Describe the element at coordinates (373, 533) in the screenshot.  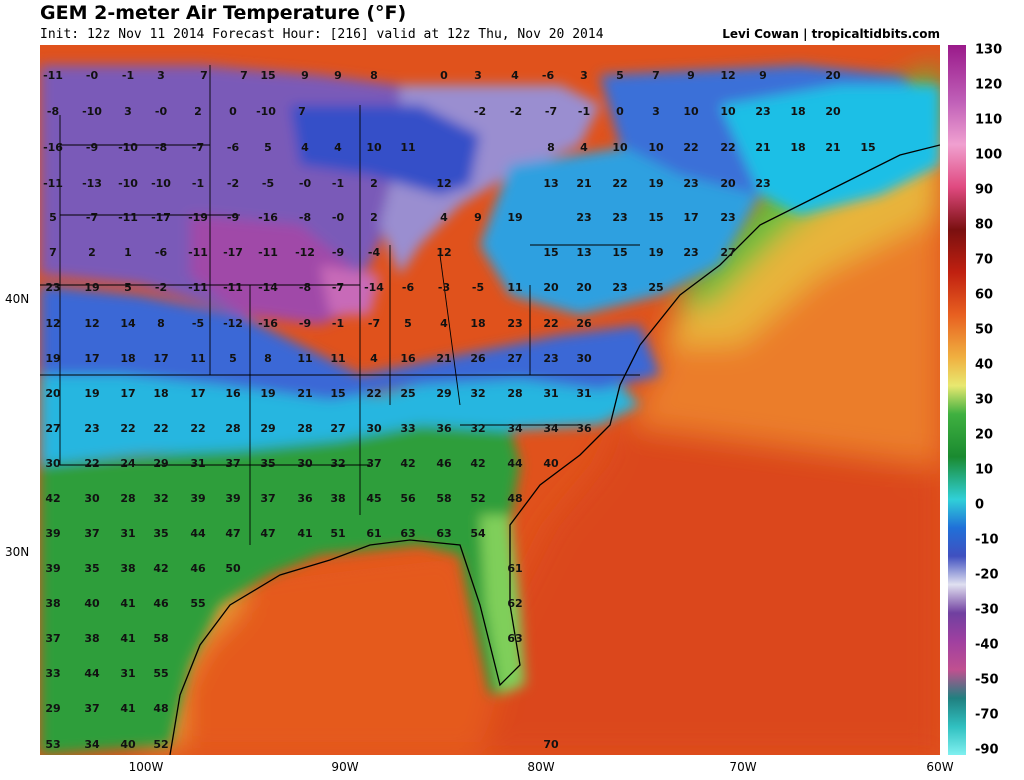
I see `station-value: 61` at that location.